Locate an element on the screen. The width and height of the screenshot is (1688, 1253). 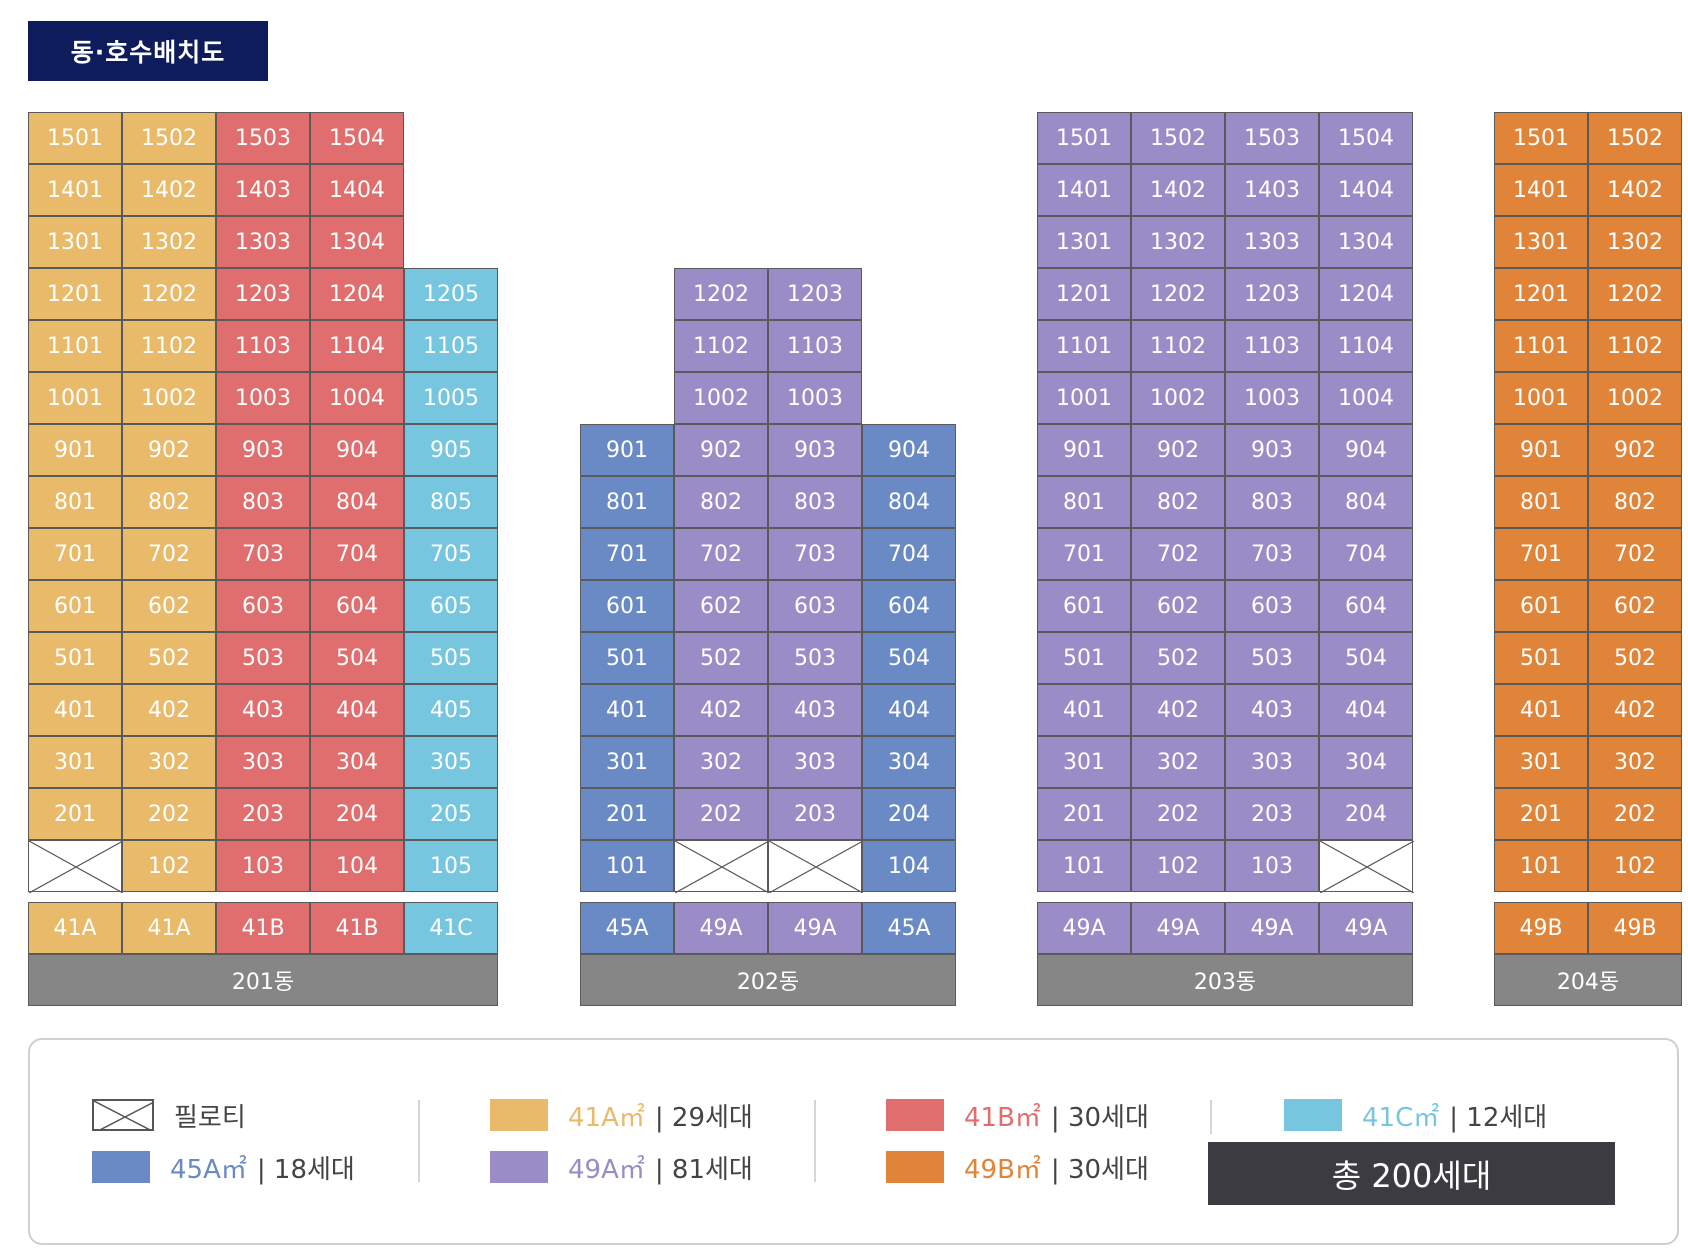
unit-cell: 1304 is located at coordinates (357, 242).